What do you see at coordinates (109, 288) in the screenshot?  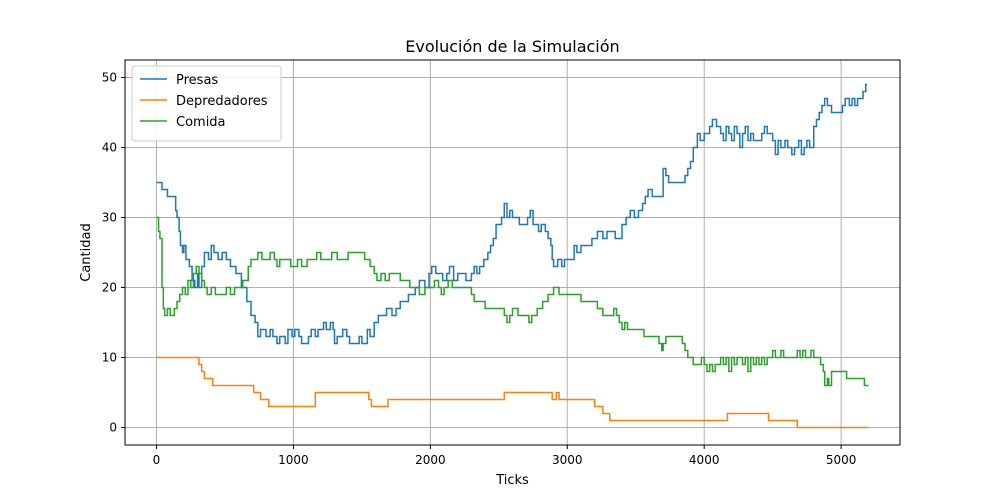 I see `y-tick-label: 20` at bounding box center [109, 288].